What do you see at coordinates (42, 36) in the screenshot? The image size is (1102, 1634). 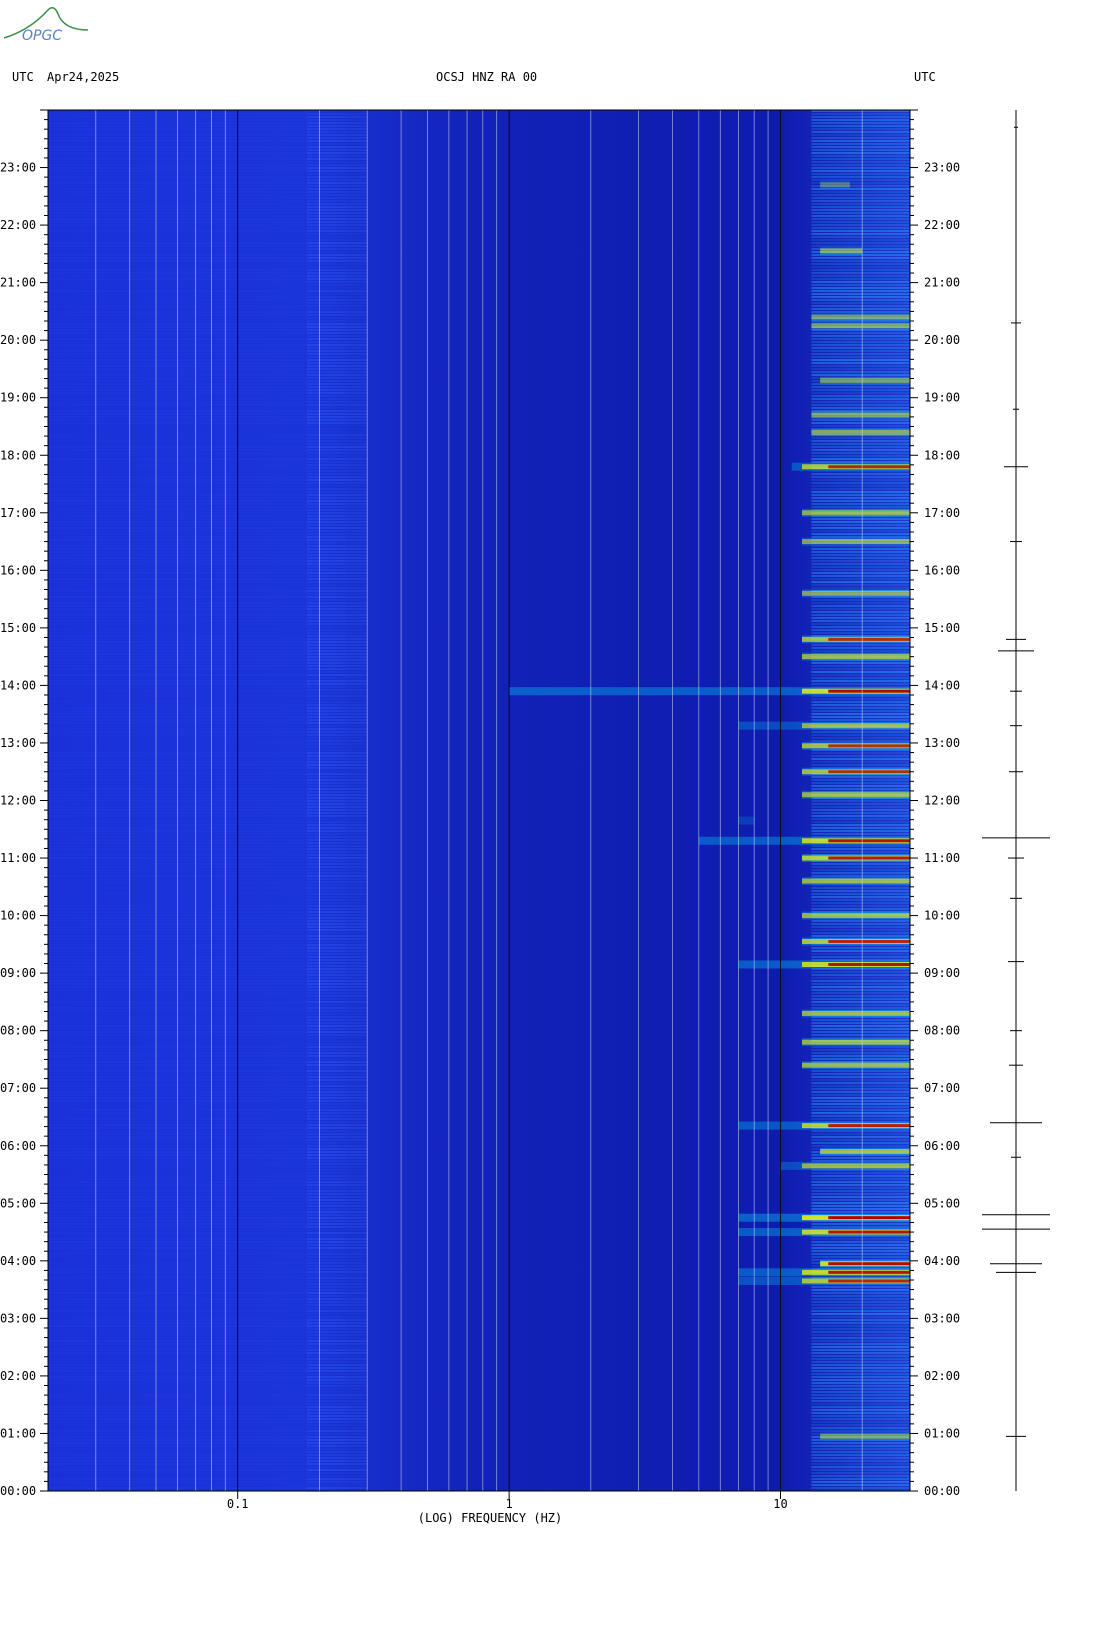 I see `logo-text: OPGC` at bounding box center [42, 36].